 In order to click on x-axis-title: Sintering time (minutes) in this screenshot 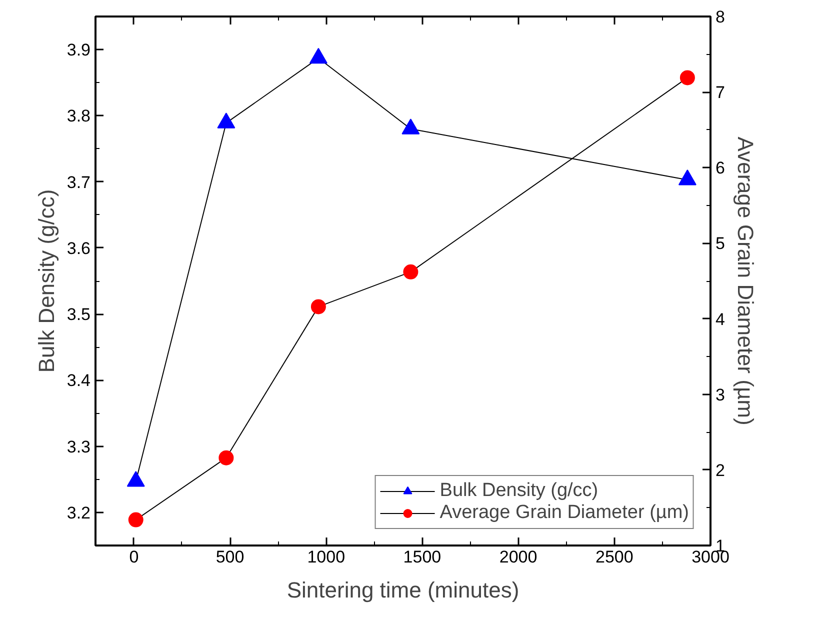, I will do `click(403, 590)`.